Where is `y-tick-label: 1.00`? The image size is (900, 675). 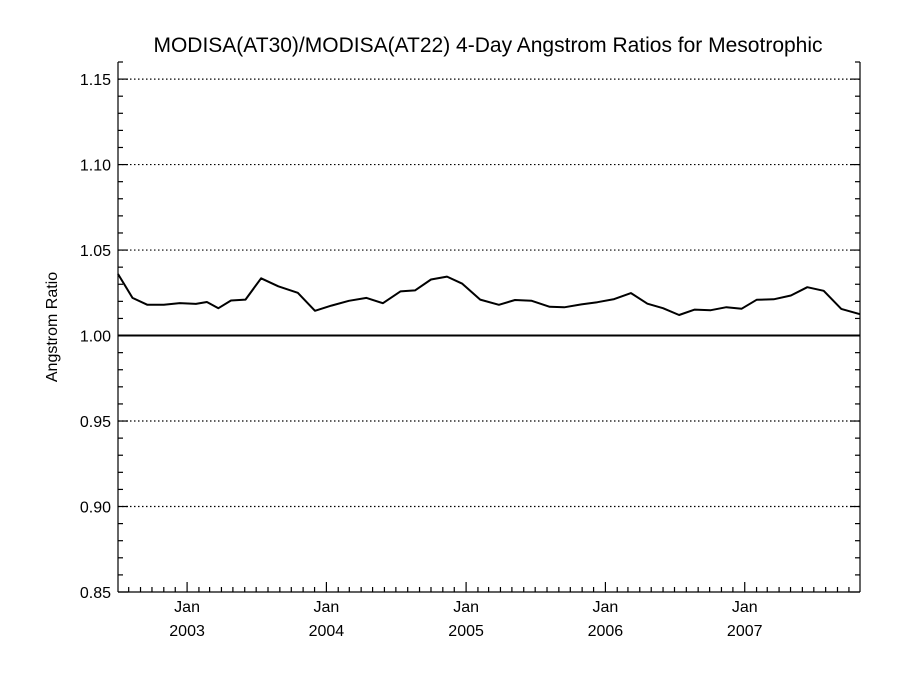 y-tick-label: 1.00 is located at coordinates (95, 337).